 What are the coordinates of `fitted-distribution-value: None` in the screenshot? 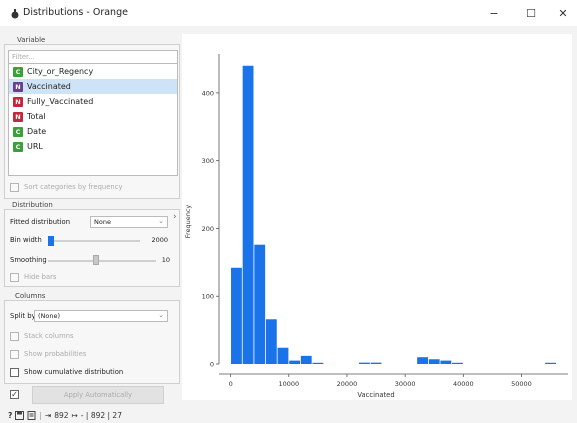 It's located at (102, 222).